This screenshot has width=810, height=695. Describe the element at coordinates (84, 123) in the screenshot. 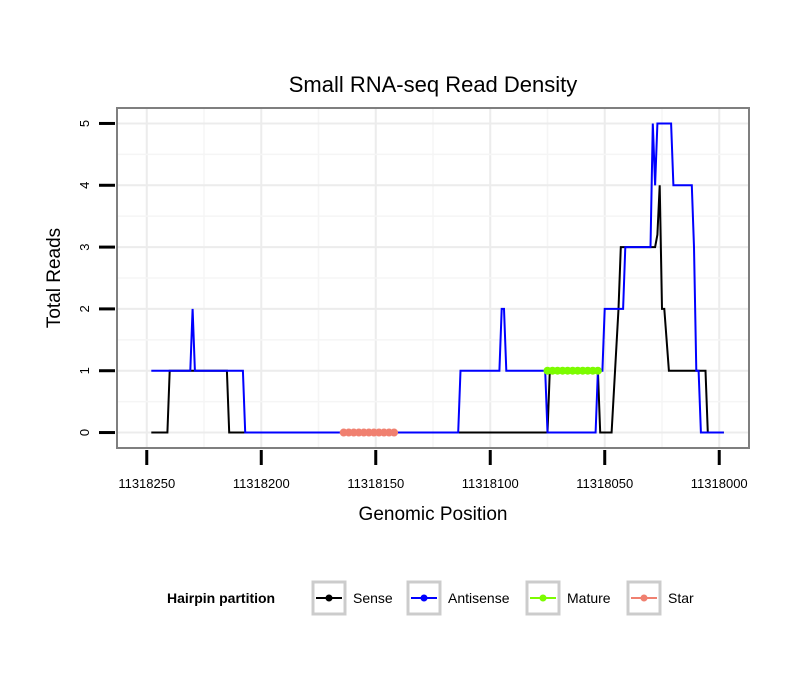

I see `y-tick-label: 5` at that location.